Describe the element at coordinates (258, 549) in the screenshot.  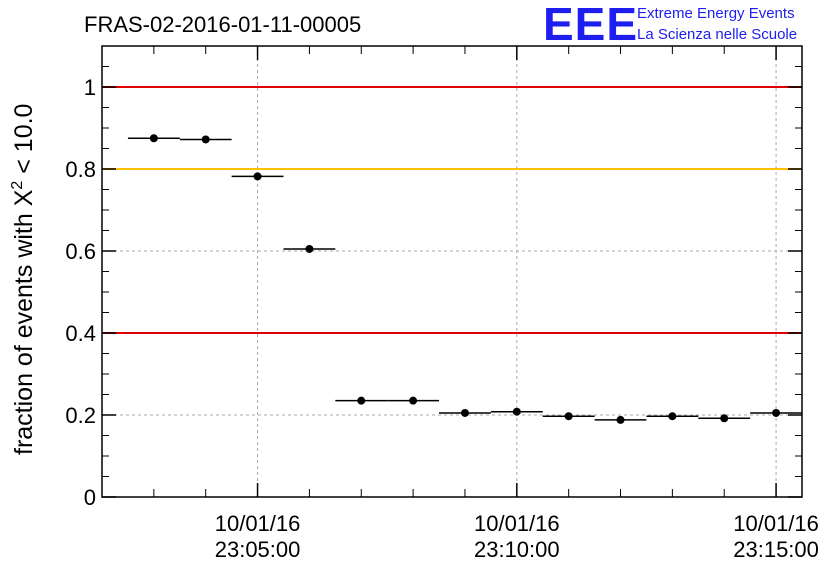
I see `x-tick-time: 23:05:00` at that location.